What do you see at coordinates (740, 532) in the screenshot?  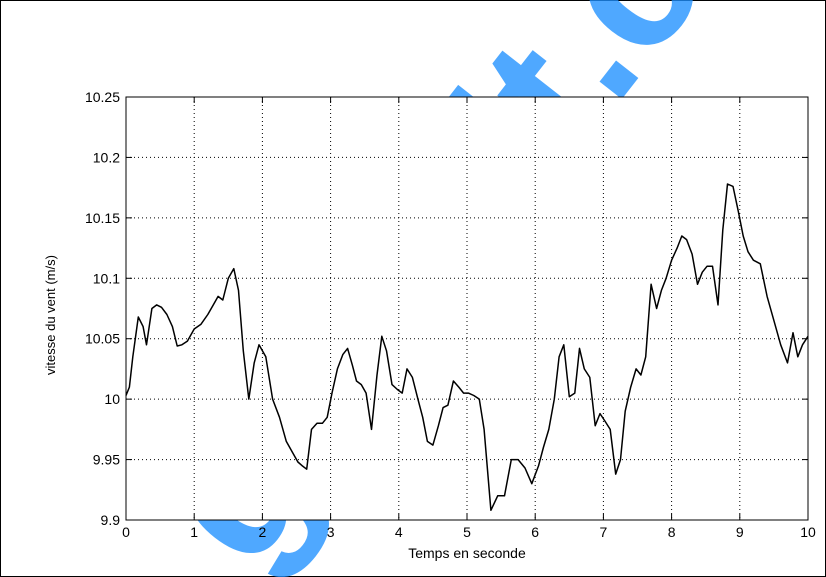 I see `x-tick-label: 9` at bounding box center [740, 532].